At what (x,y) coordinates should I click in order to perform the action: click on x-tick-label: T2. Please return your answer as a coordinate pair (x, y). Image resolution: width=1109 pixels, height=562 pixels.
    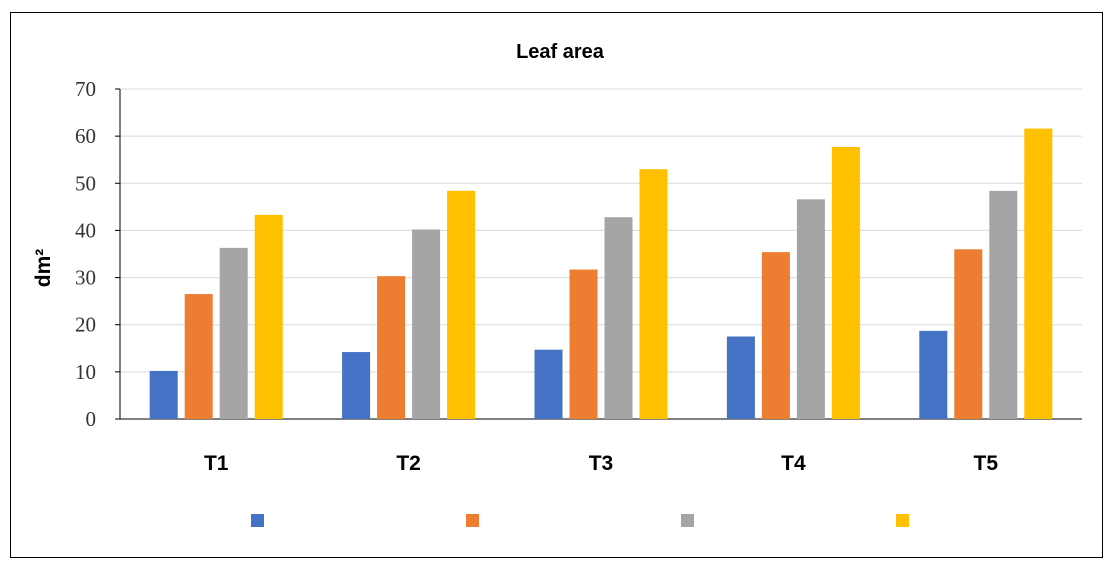
    Looking at the image, I should click on (408, 463).